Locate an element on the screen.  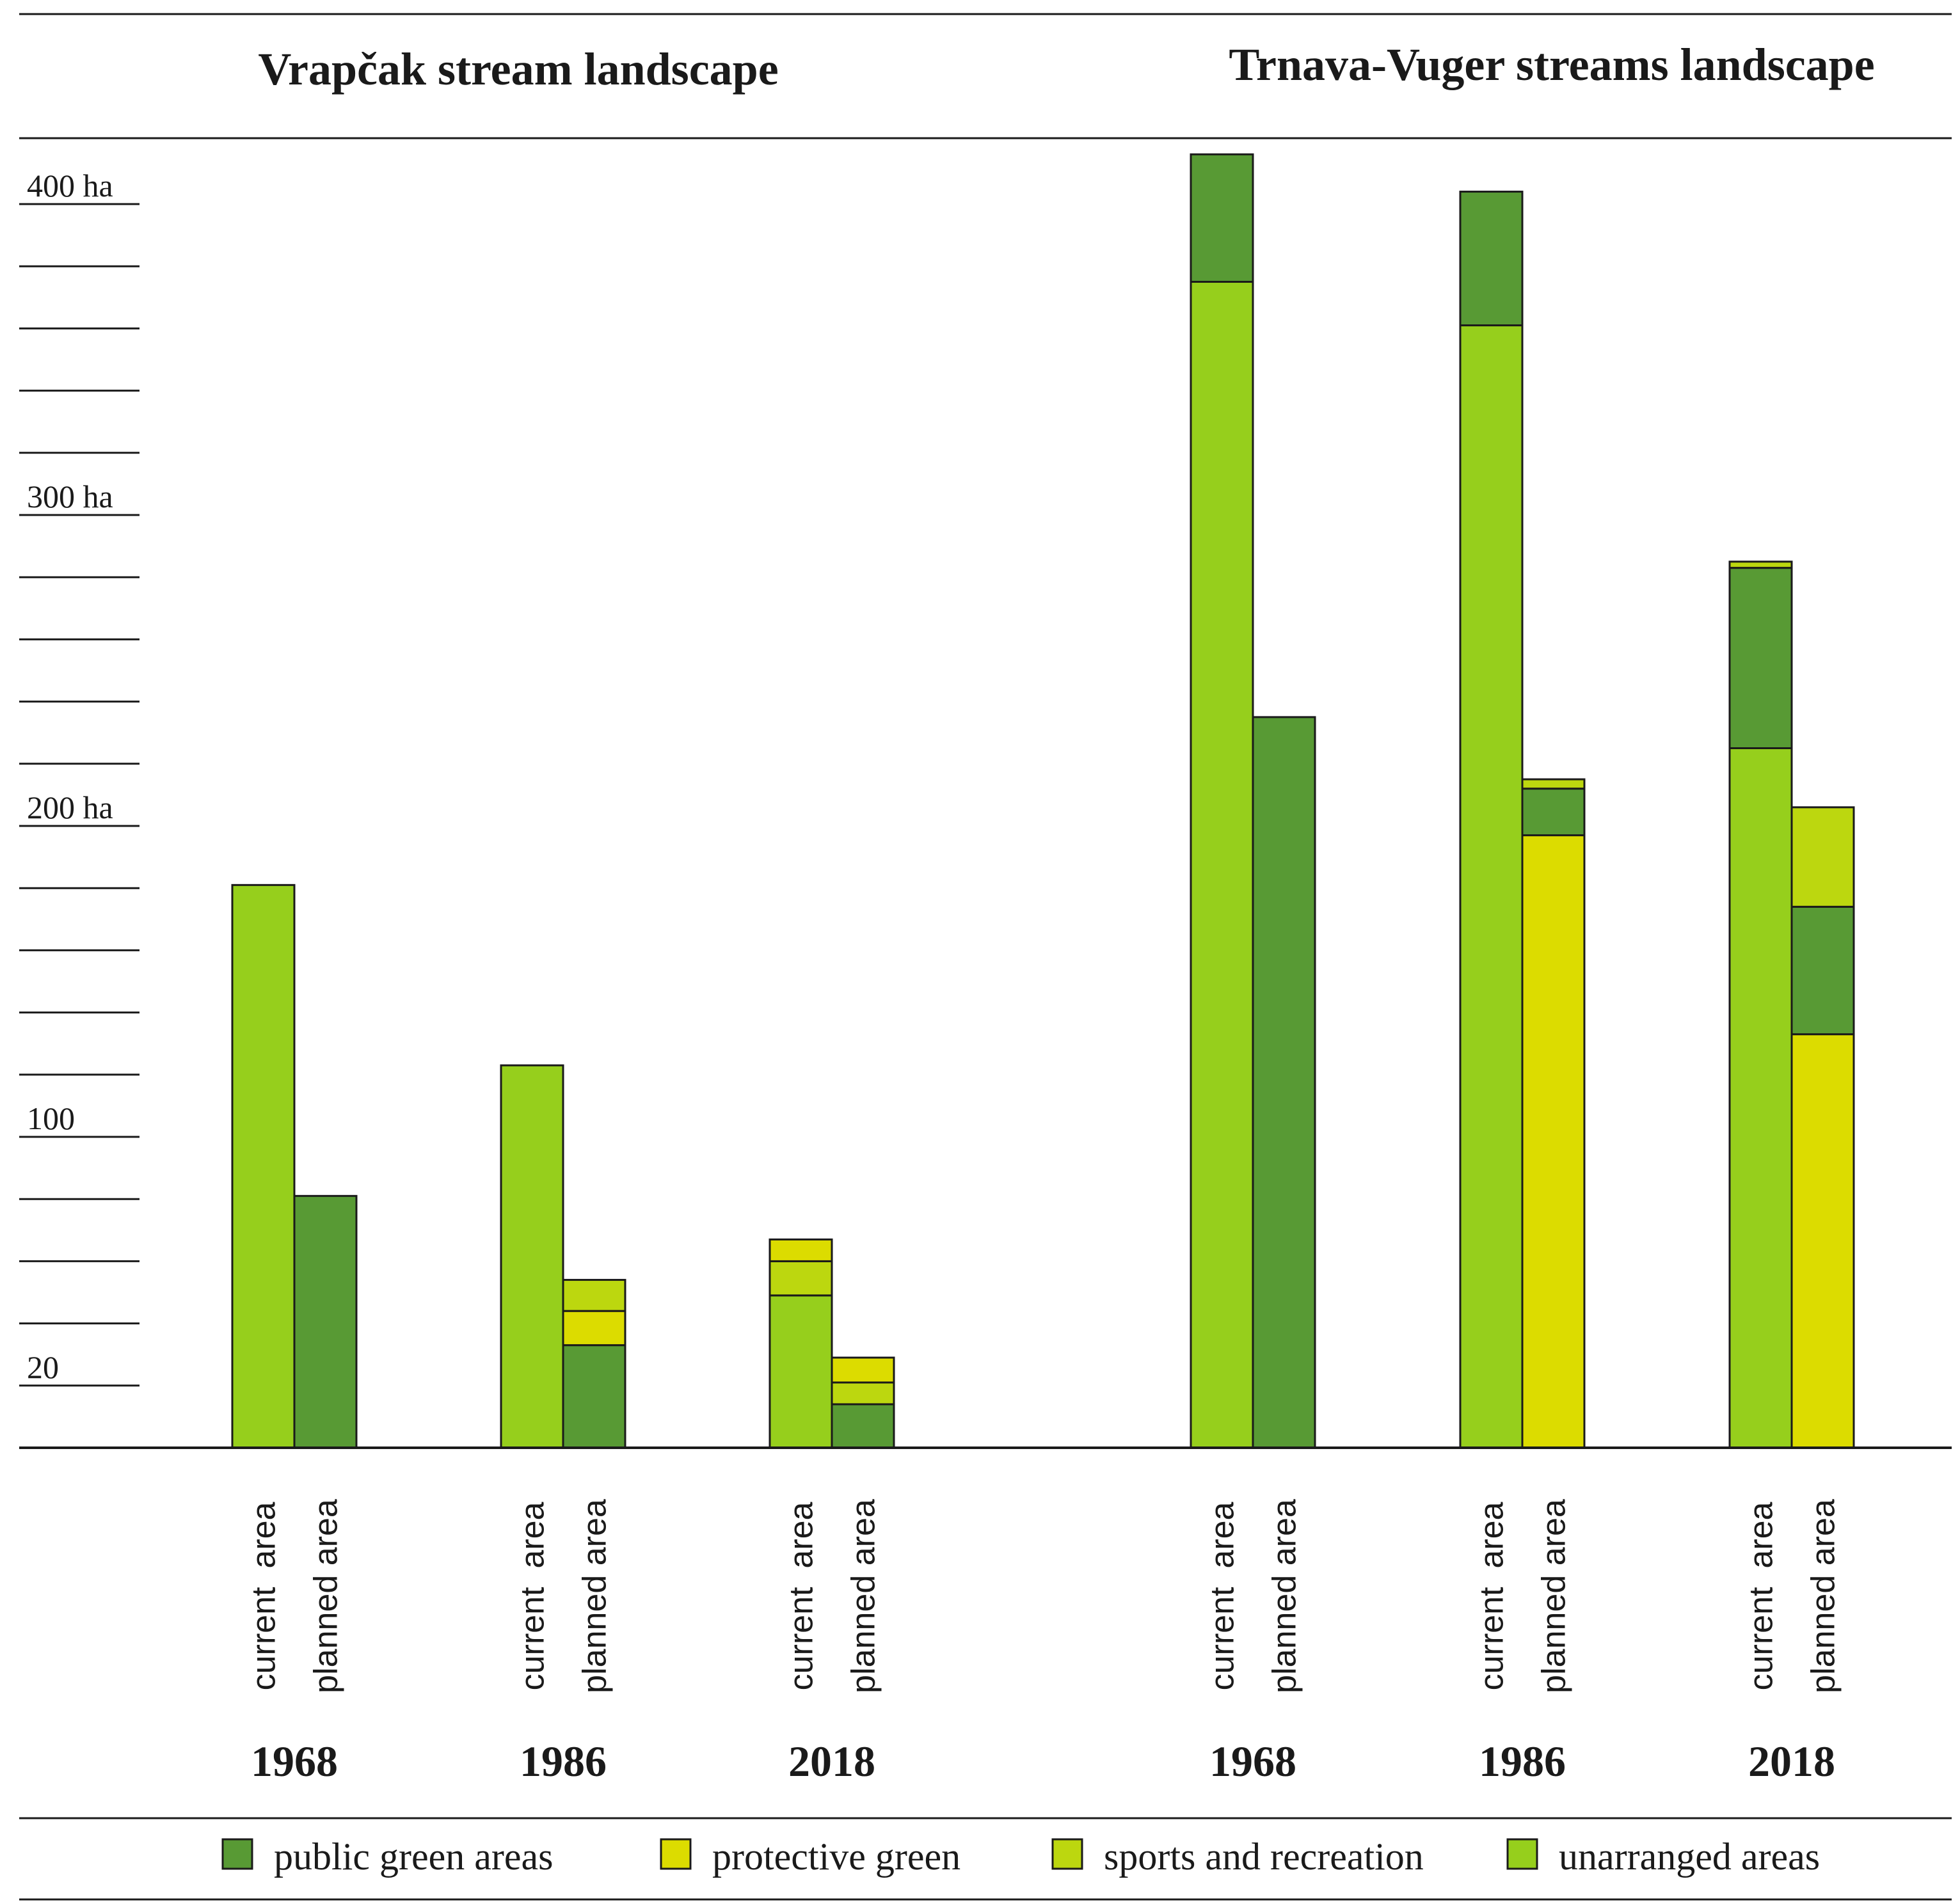
bar-vrap-ak-stream-landscape-2018-current-protective-green is located at coordinates (801, 1250).